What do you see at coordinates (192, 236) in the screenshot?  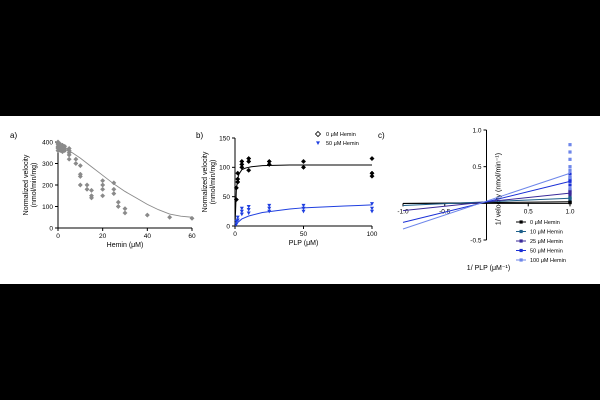 I see `a-x-tick-label: 60` at bounding box center [192, 236].